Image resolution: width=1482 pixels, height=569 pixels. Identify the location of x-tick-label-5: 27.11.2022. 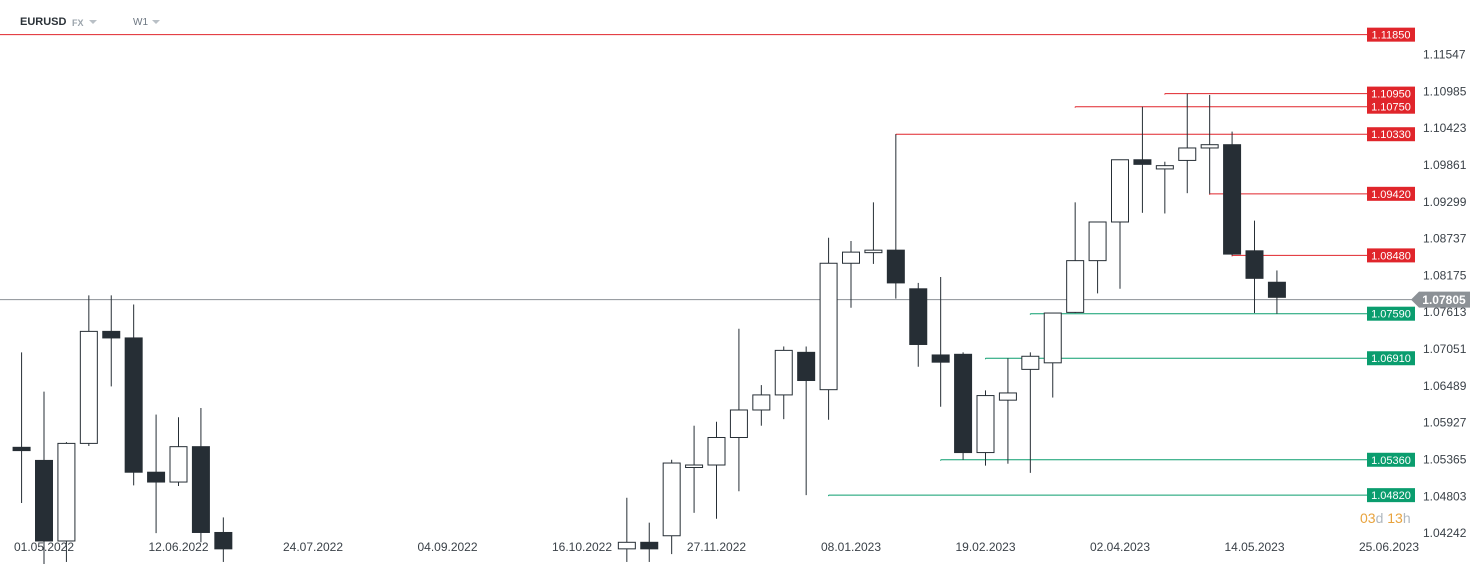
(716, 547).